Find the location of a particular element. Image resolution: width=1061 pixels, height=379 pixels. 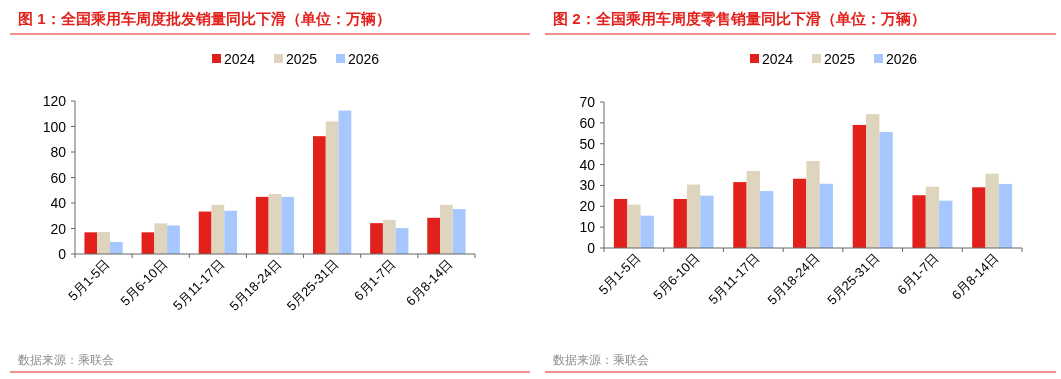

chart-title: 图 1：全国乘用车周度批发销量同比下滑（单位：万辆） is located at coordinates (204, 18).